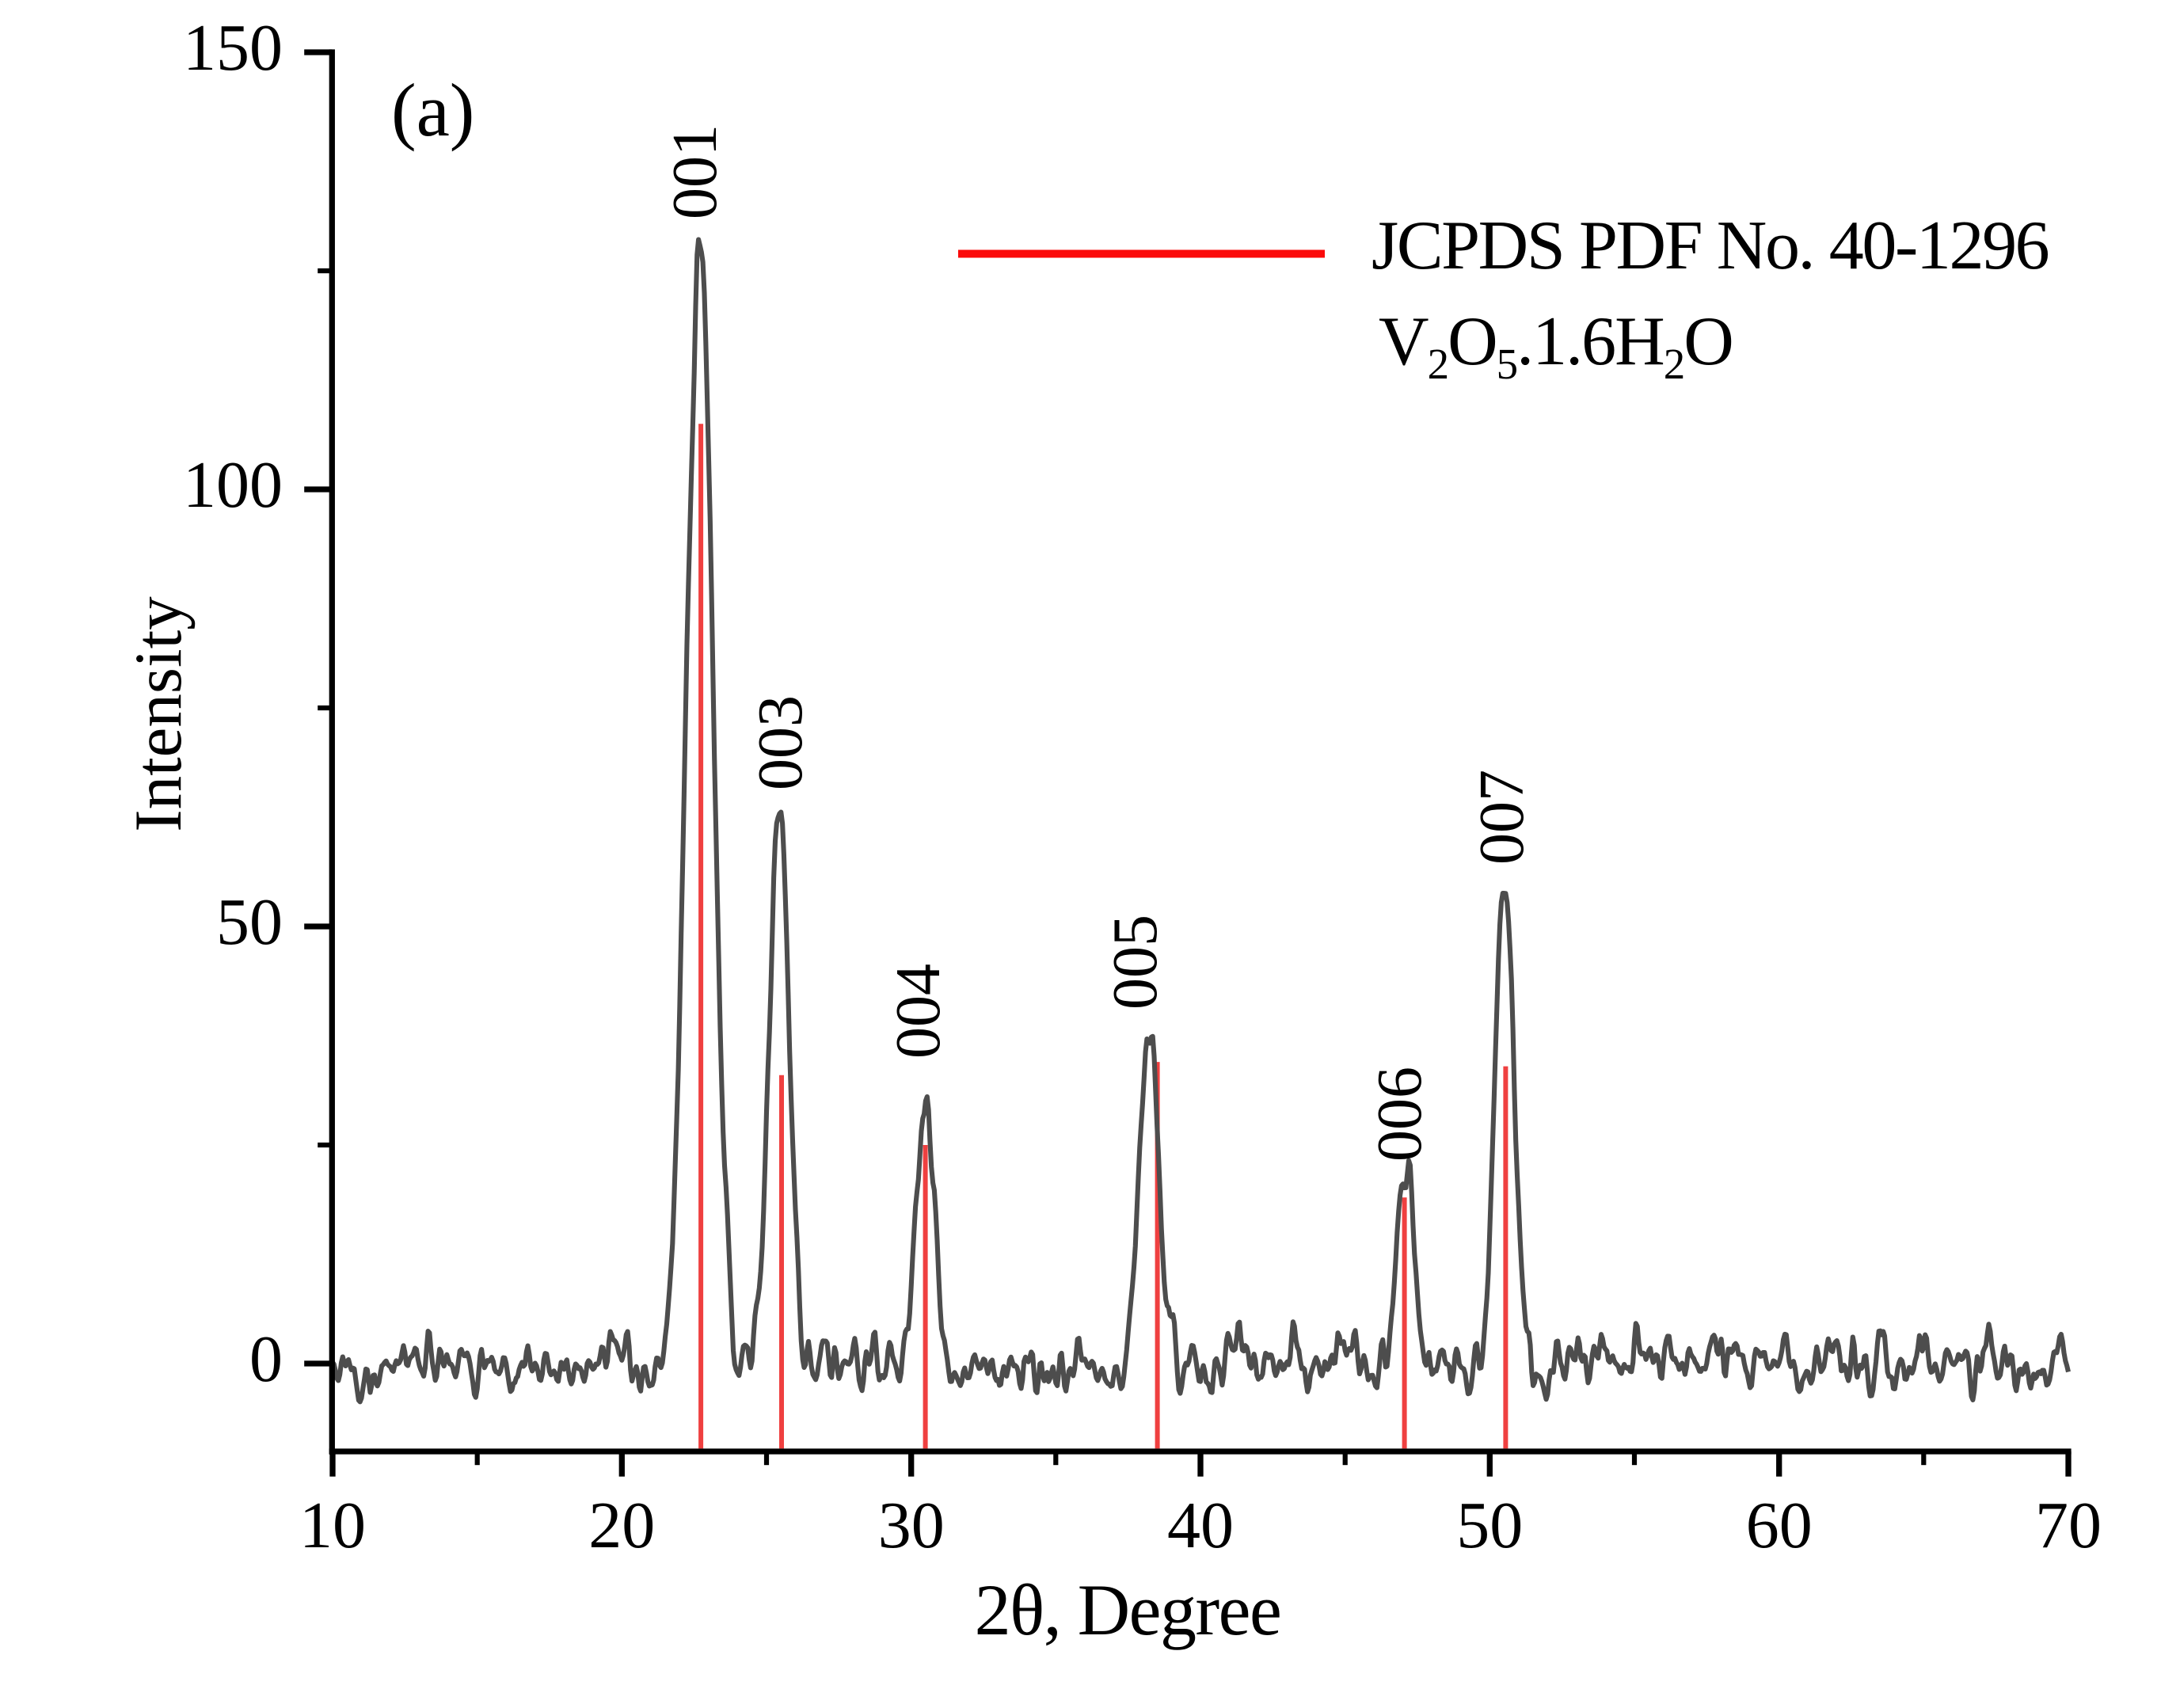 The height and width of the screenshot is (1708, 2180). What do you see at coordinates (621, 1525) in the screenshot?
I see `svg-text: 20` at bounding box center [621, 1525].